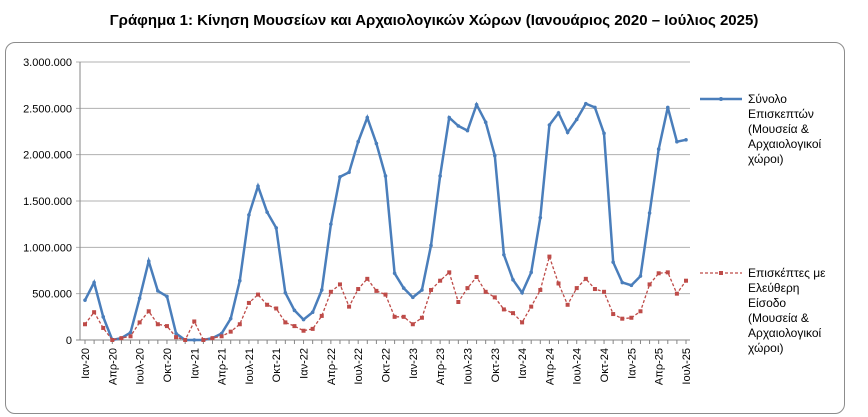 The image size is (868, 417). What do you see at coordinates (223, 366) in the screenshot?
I see `x-tick-label: Απρ-21` at bounding box center [223, 366].